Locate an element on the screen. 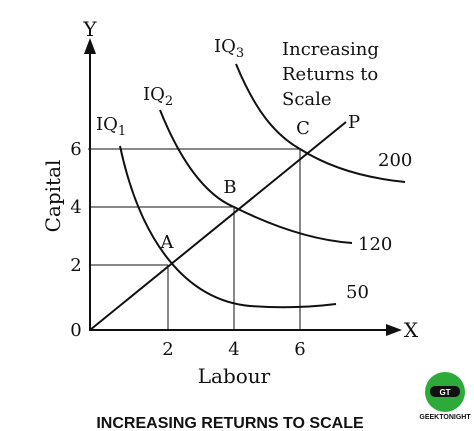  point-label: B is located at coordinates (229, 187).